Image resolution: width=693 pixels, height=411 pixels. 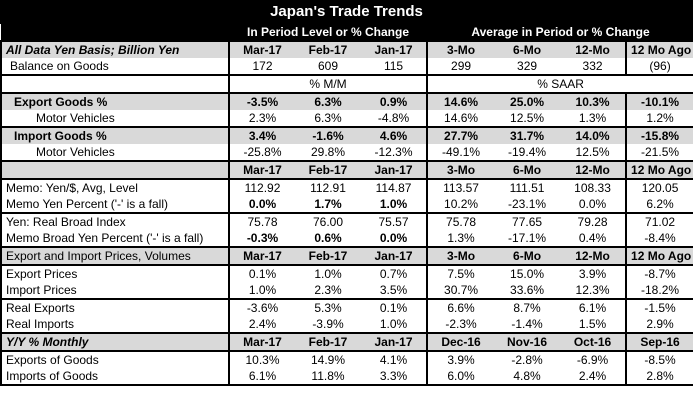 I want to click on cell: 299, so click(x=461, y=66).